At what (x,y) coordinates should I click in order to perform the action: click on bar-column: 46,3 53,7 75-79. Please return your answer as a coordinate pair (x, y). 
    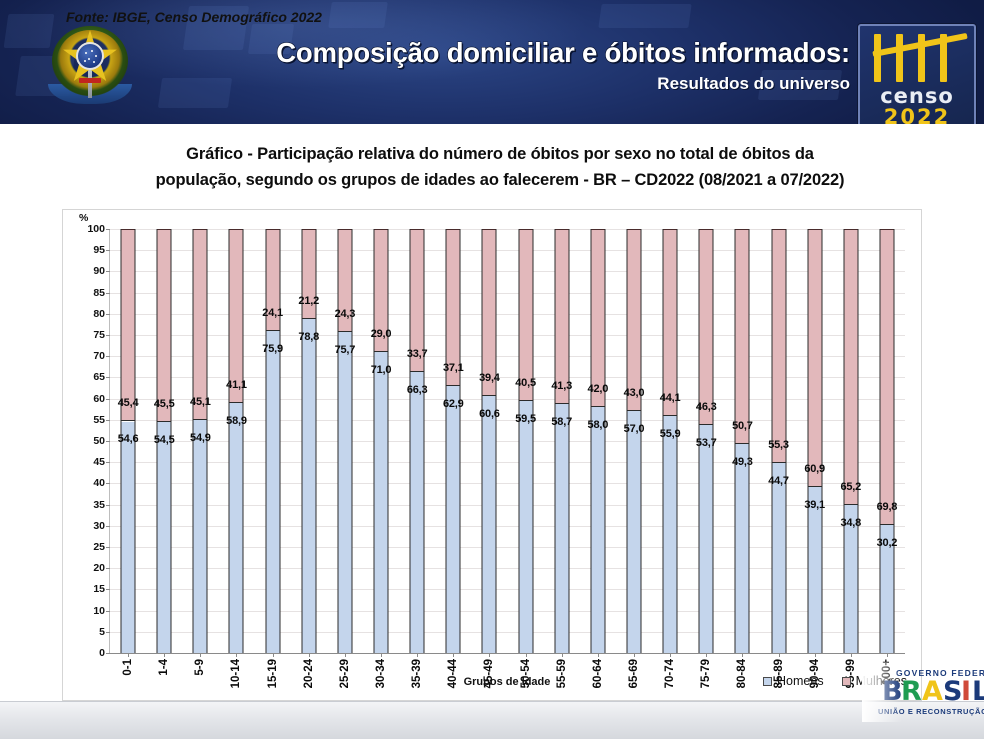
    Looking at the image, I should click on (706, 458).